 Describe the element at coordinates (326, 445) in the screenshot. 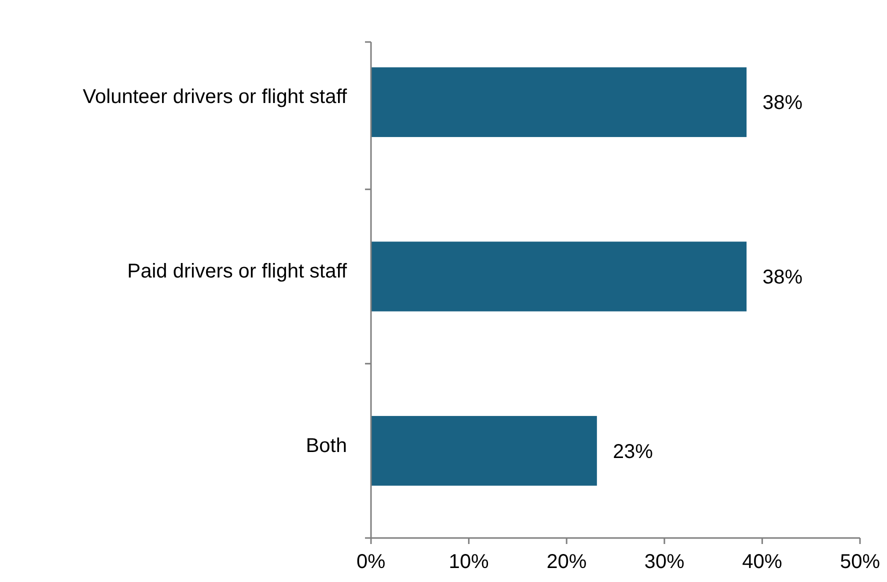

I see `y-tick-label: Both` at that location.